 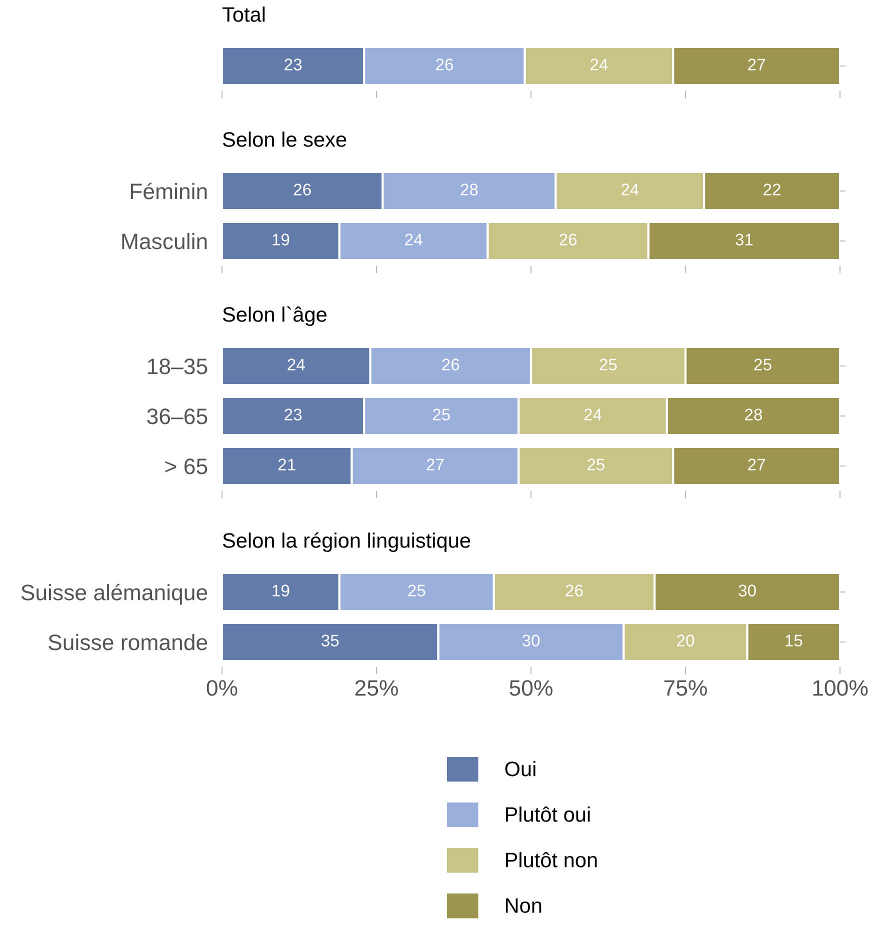 What do you see at coordinates (222, 688) in the screenshot?
I see `x-tick-label: 0%` at bounding box center [222, 688].